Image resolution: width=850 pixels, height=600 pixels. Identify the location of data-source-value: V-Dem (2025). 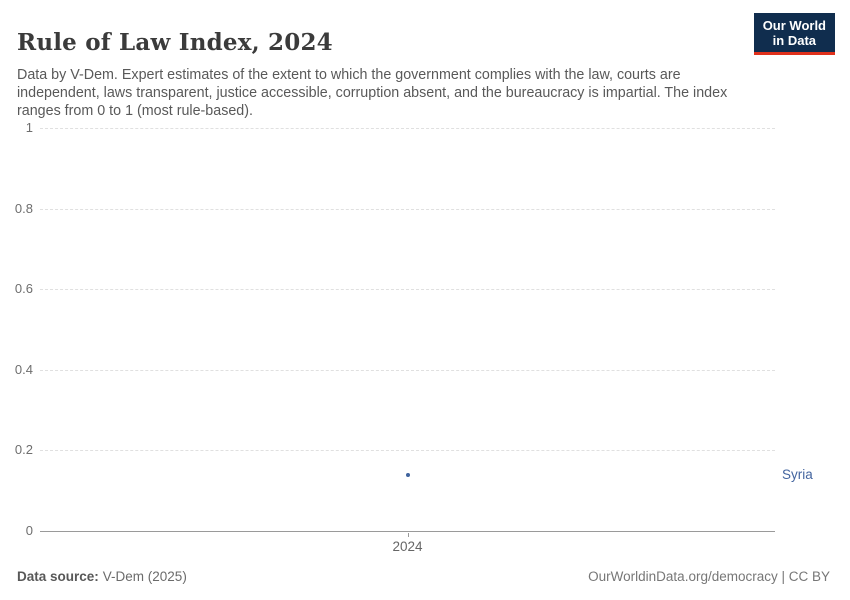
(144, 576).